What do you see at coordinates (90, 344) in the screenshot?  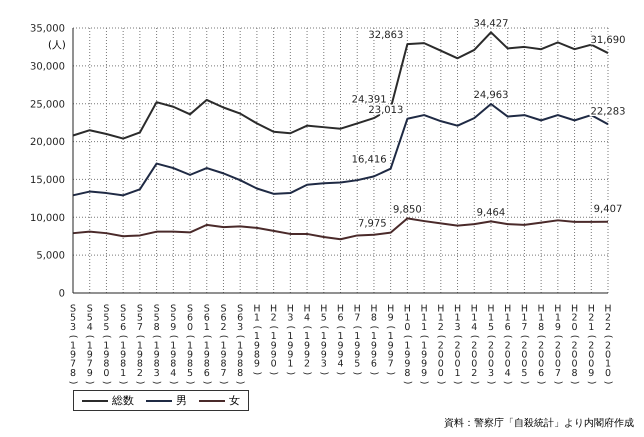 I see `category-label: S54(1979)` at bounding box center [90, 344].